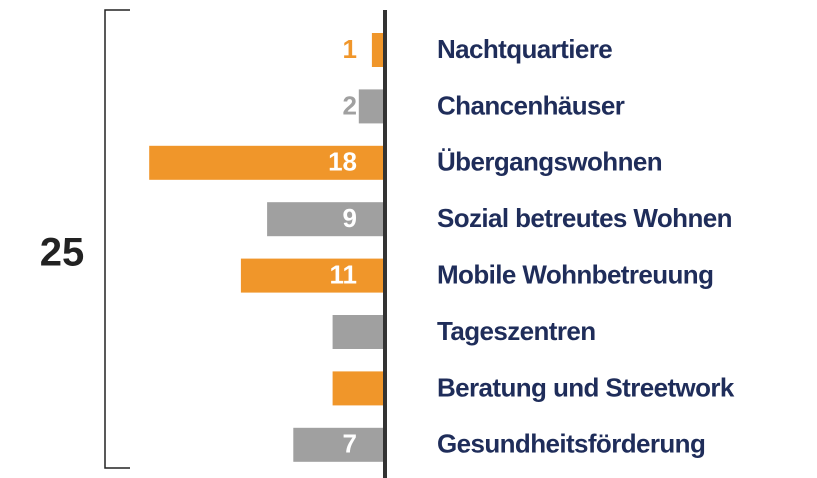  Describe the element at coordinates (62, 253) in the screenshot. I see `annotation: 25` at that location.